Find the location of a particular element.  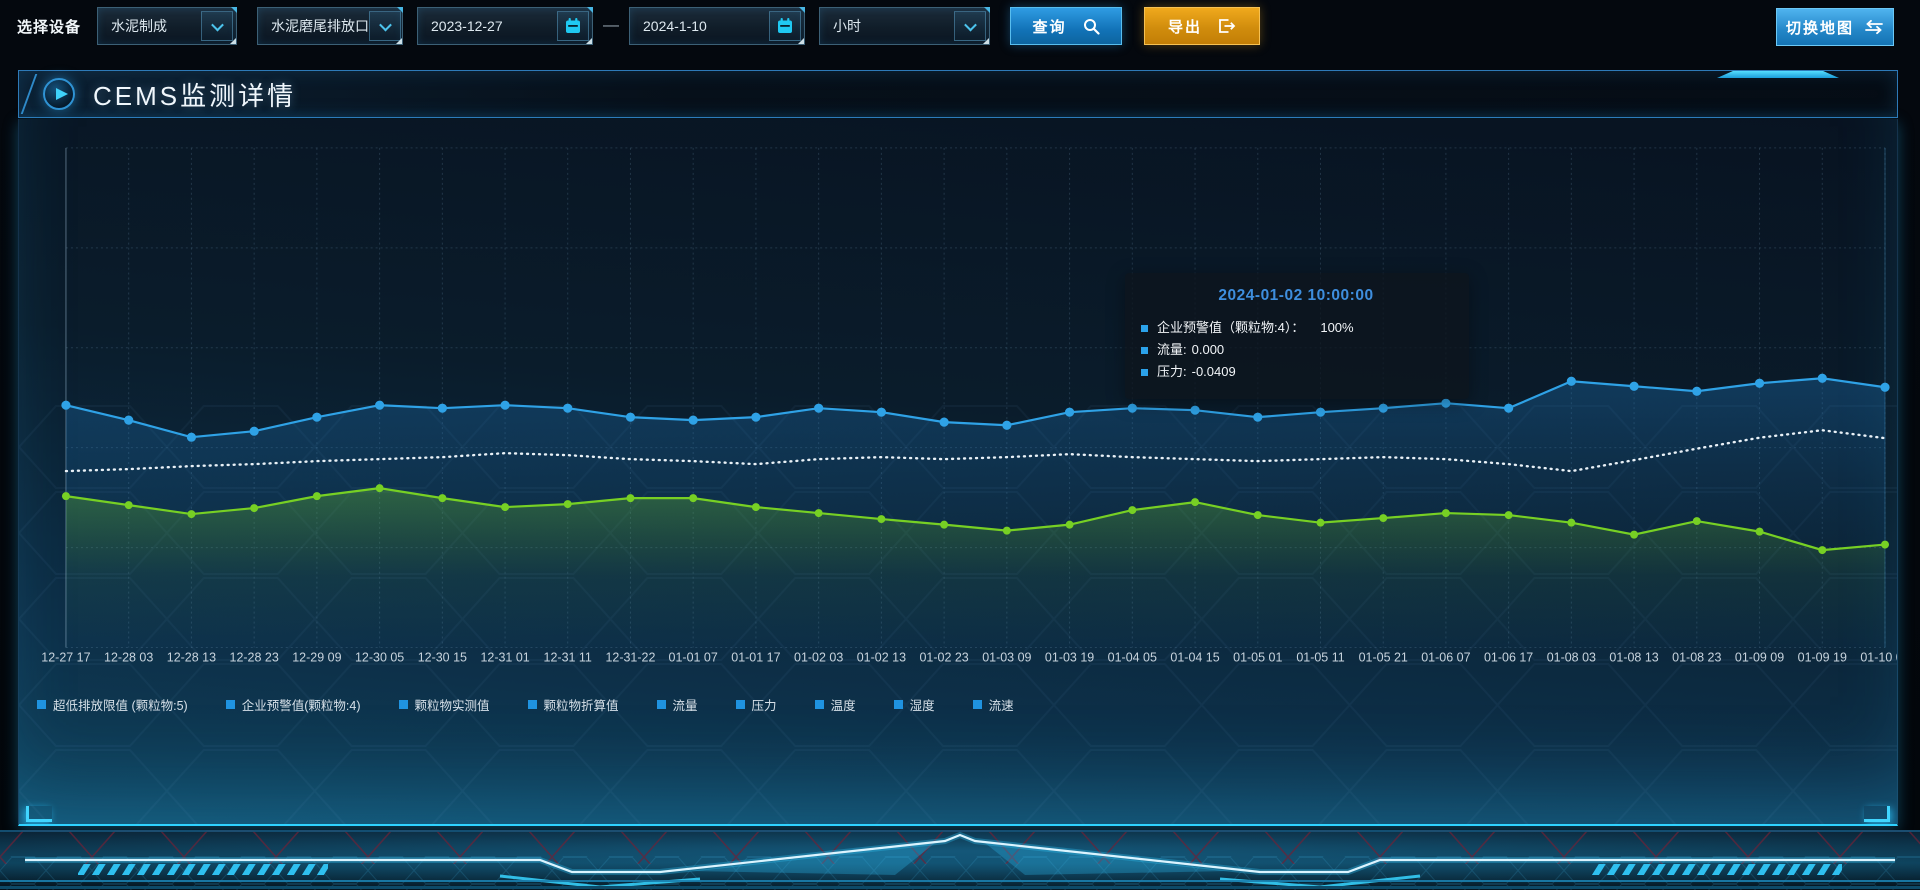

decorative-footer is located at coordinates (960, 860).